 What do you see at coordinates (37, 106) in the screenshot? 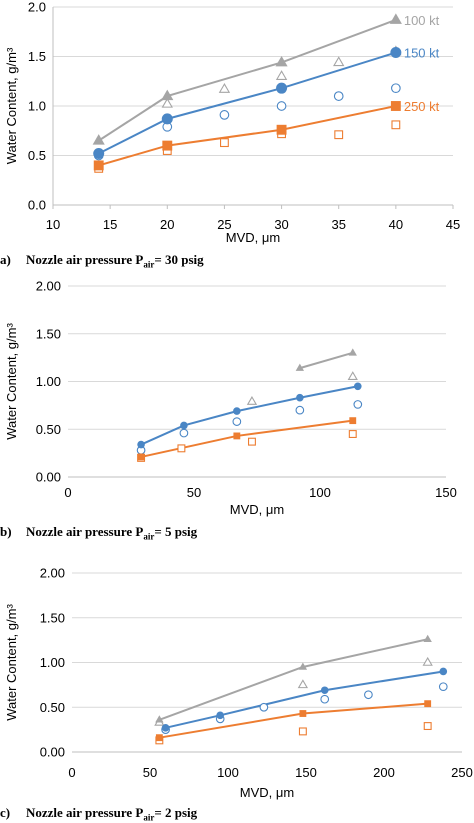
I see `chart-a-y-tick-label: 1.0` at bounding box center [37, 106].